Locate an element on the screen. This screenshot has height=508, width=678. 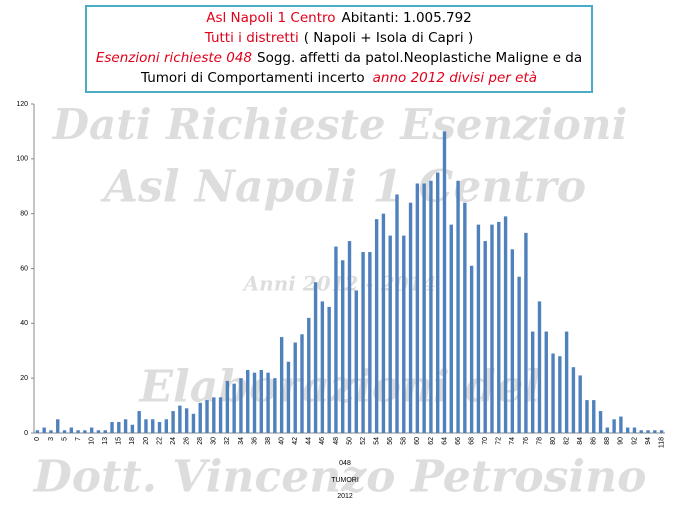
x-tick-label: 70 is located at coordinates (485, 441).